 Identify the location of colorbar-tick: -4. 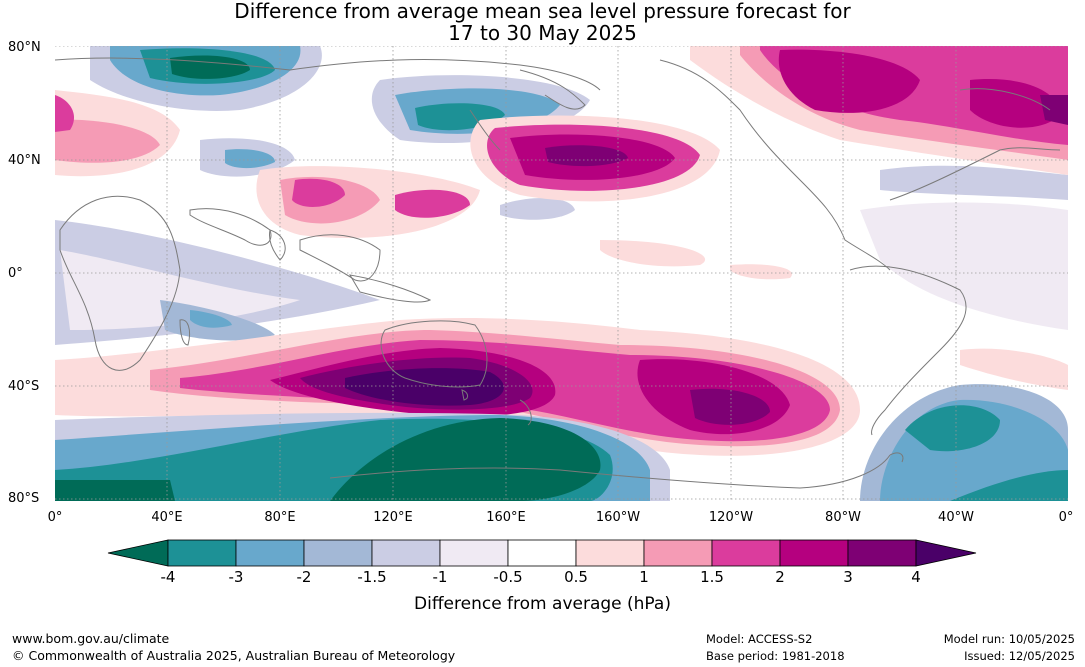
(168, 577).